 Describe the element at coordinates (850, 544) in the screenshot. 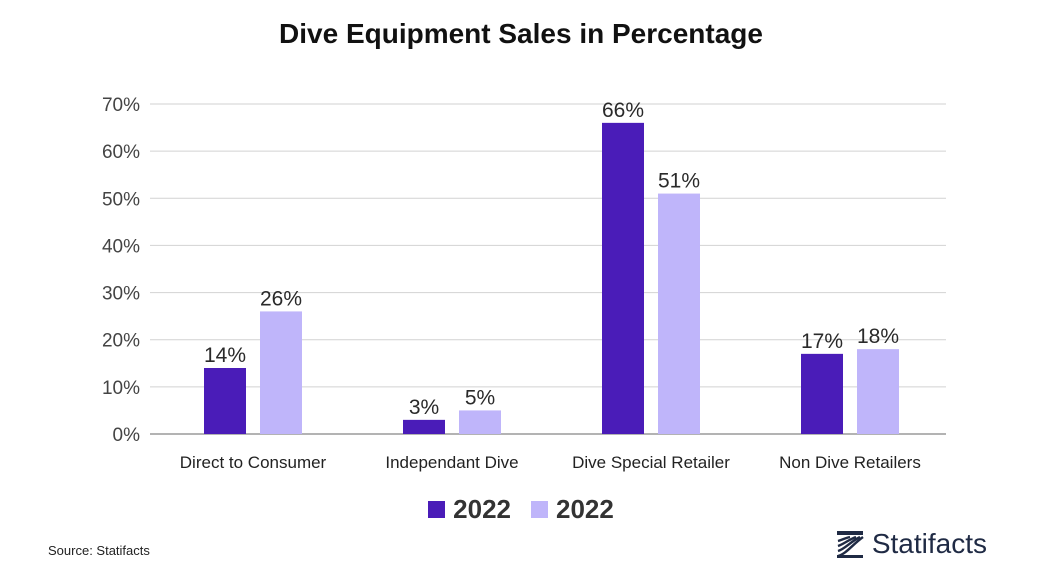

I see `statifacts-logo-icon` at that location.